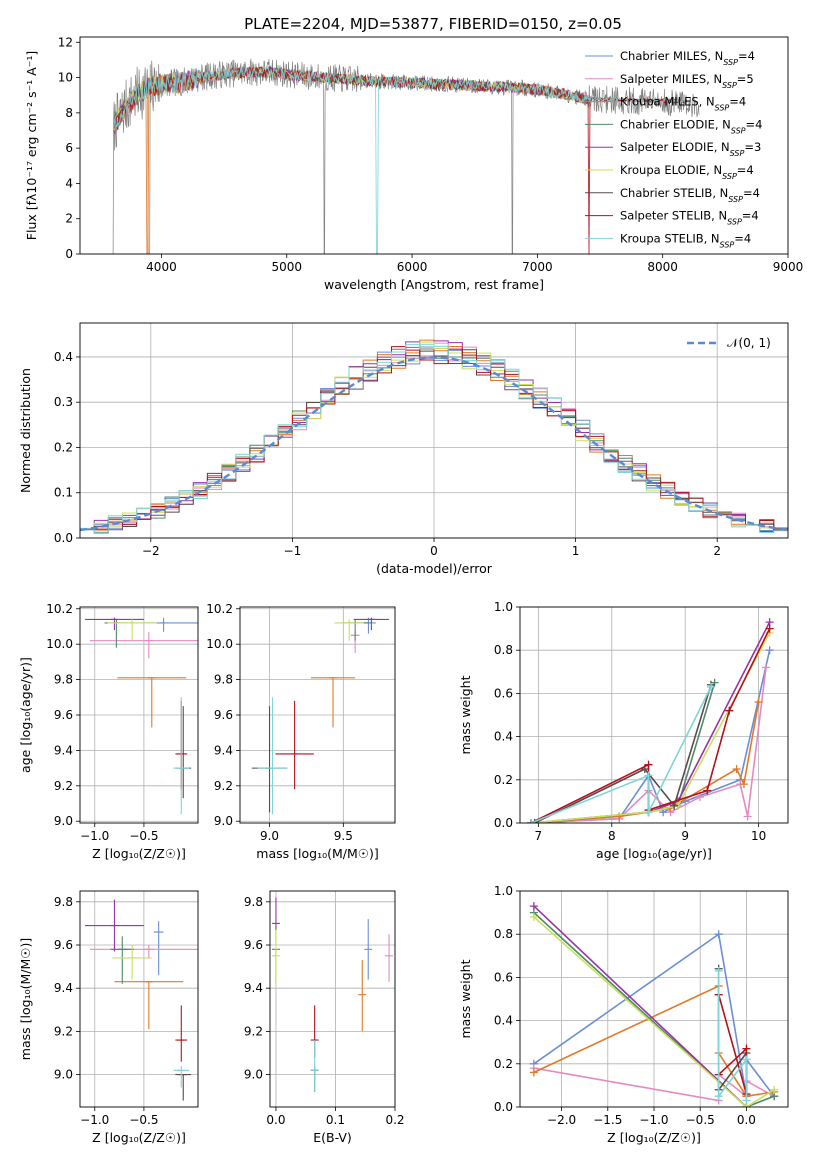 Image resolution: width=819 pixels, height=1170 pixels. I want to click on y-tick-label: 2, so click(69, 219).